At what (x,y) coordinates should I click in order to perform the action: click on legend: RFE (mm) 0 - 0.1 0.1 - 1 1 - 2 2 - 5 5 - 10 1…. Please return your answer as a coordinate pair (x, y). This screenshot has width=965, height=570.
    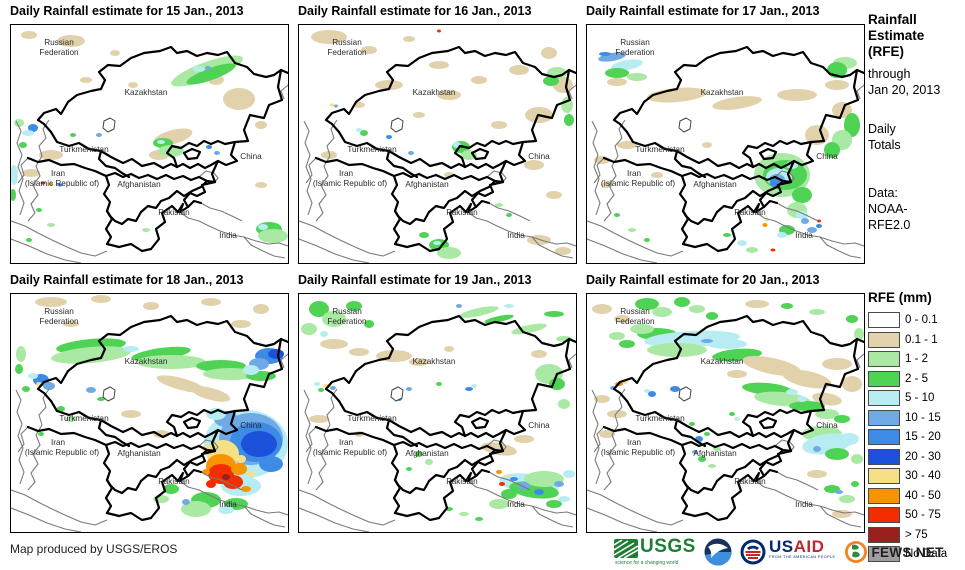
    Looking at the image, I should click on (916, 428).